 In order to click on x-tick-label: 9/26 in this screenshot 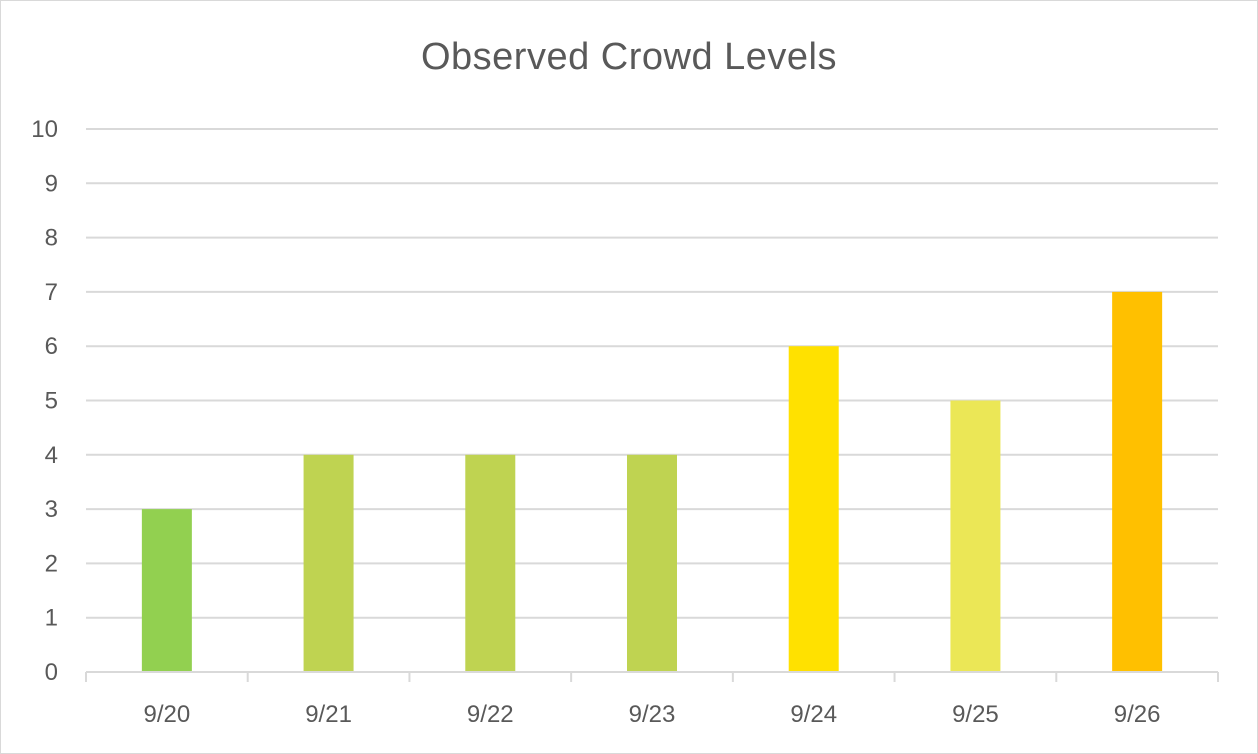, I will do `click(1137, 714)`.